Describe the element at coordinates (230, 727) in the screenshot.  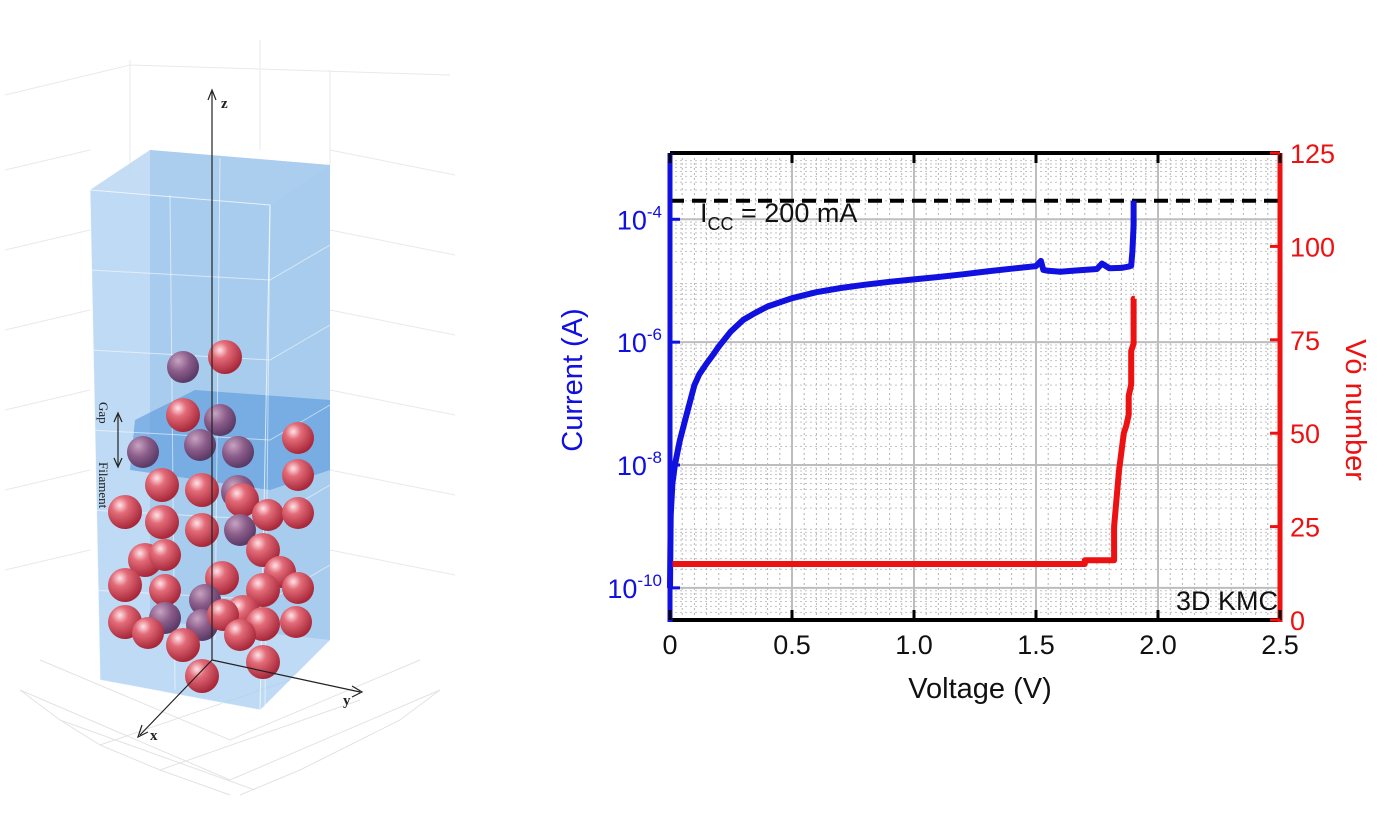
I see `floor-grid` at that location.